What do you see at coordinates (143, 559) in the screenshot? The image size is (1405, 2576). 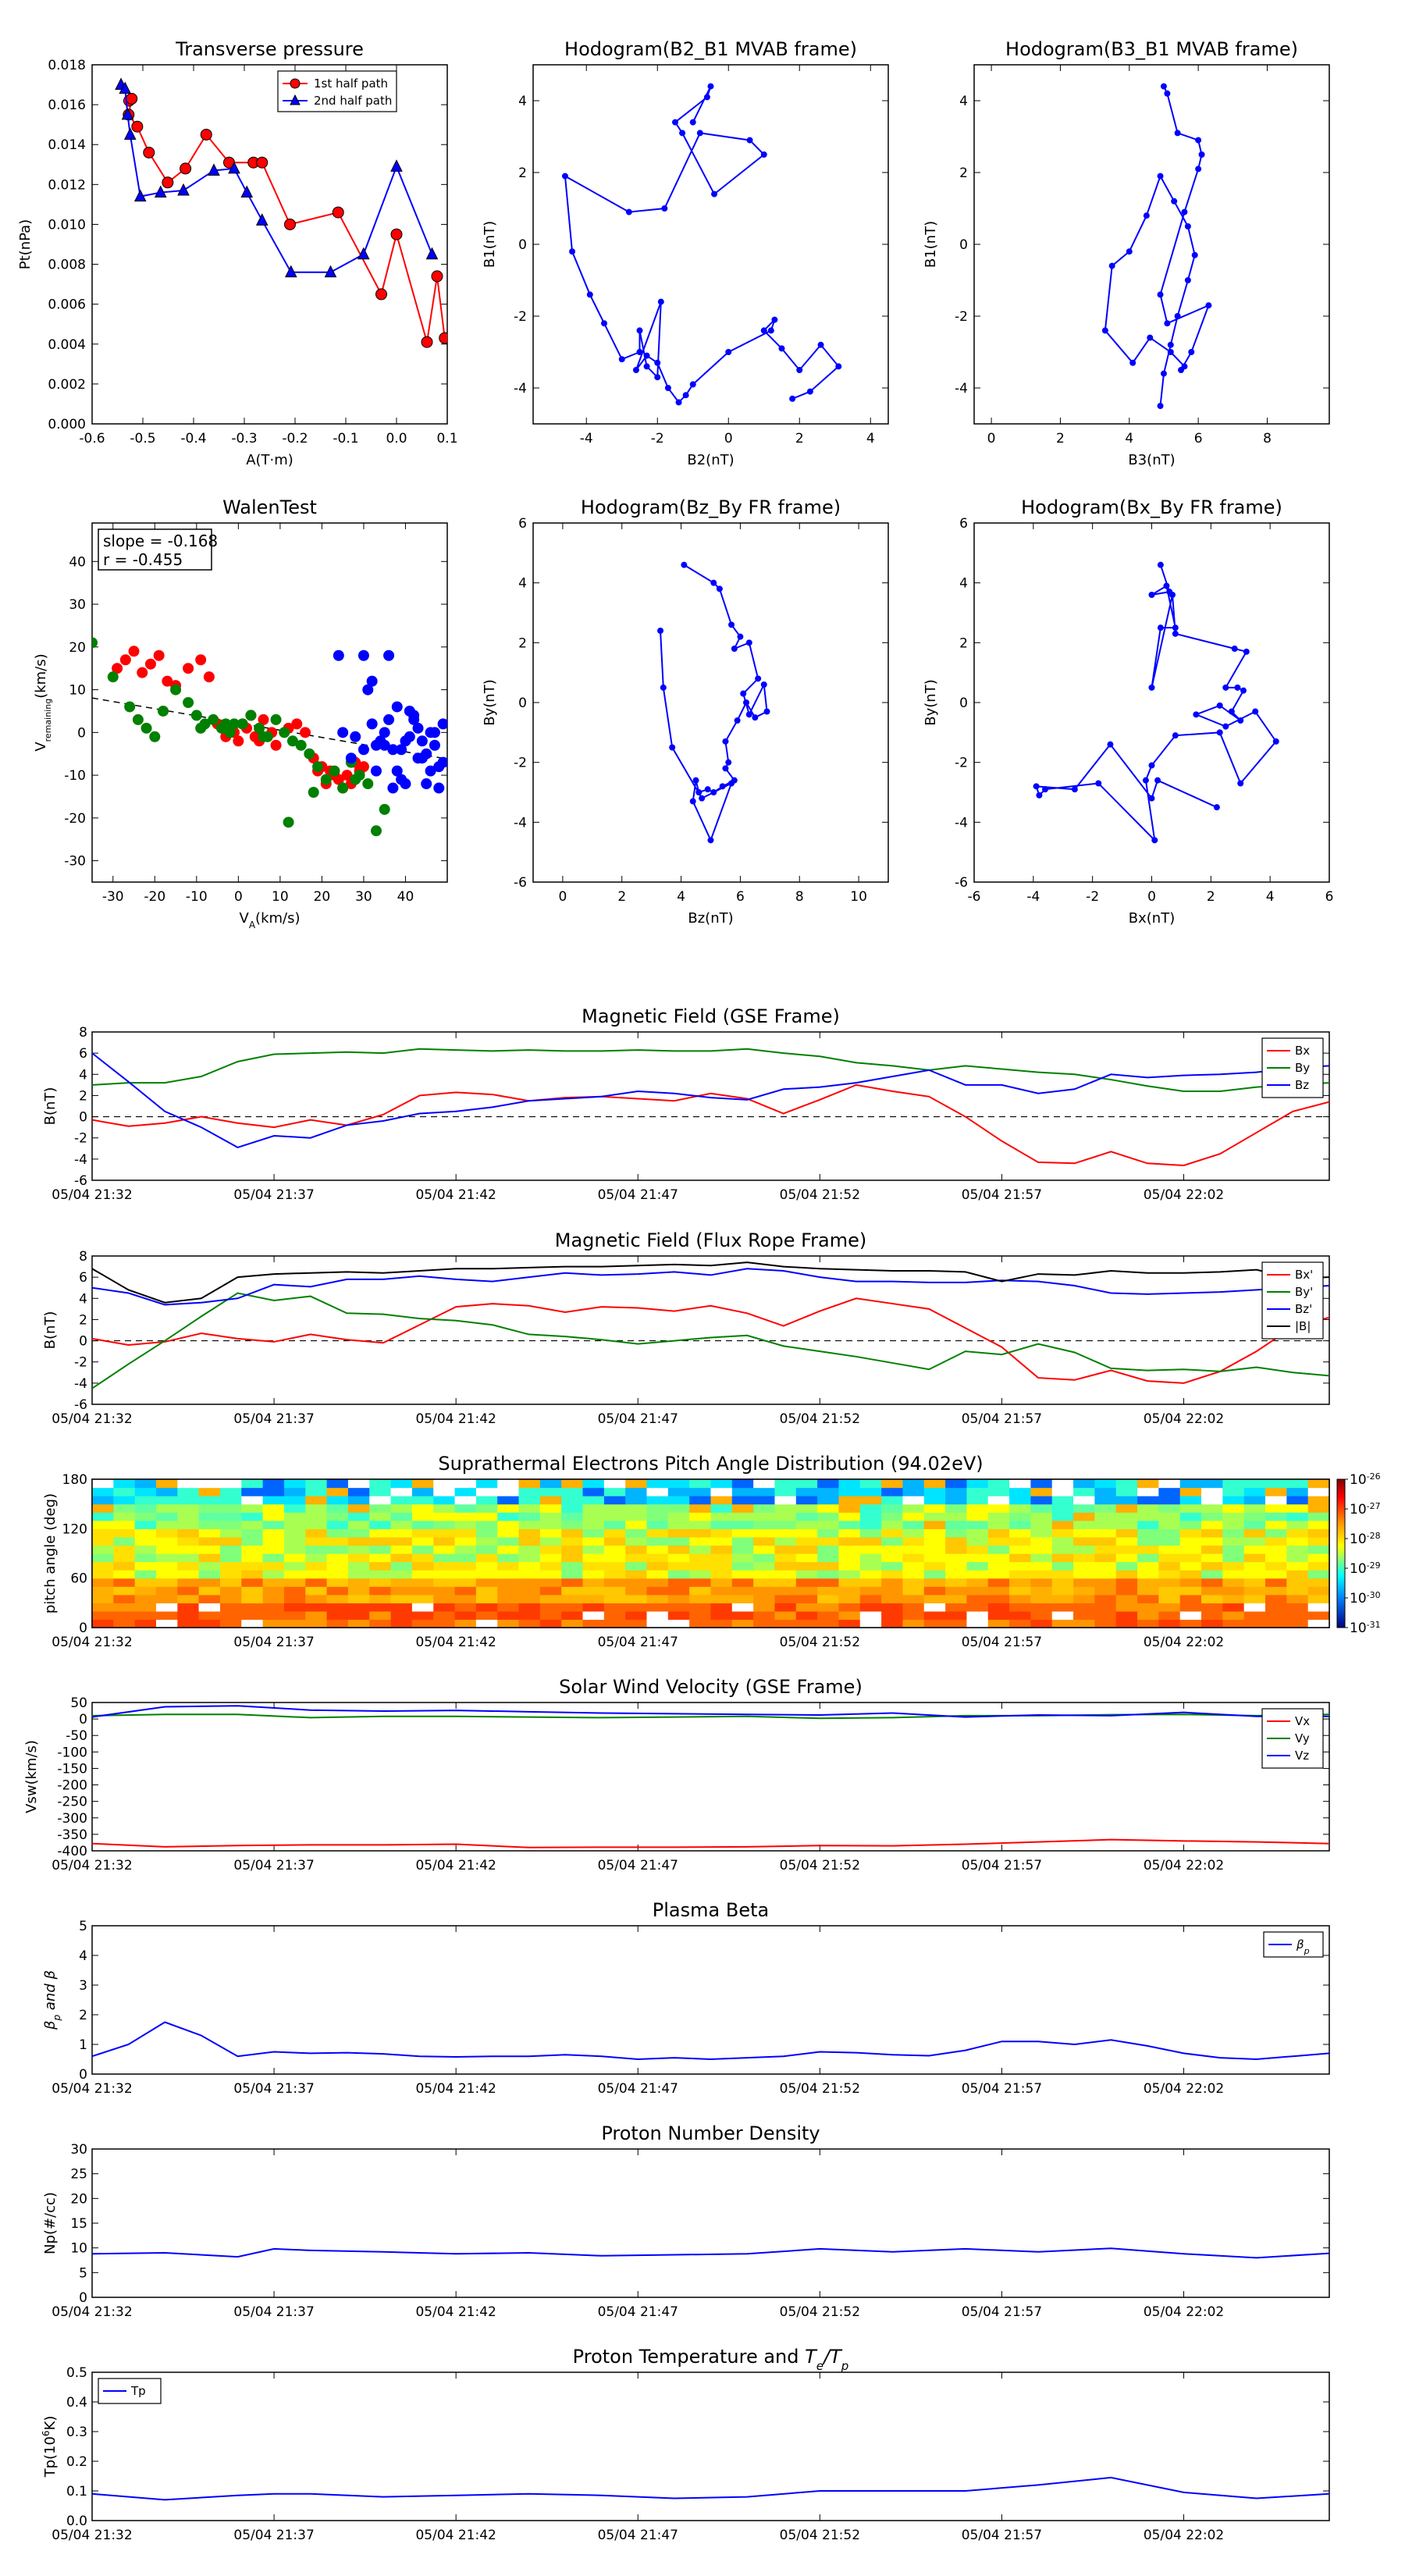 I see `annotation-r: r = -0.455` at bounding box center [143, 559].